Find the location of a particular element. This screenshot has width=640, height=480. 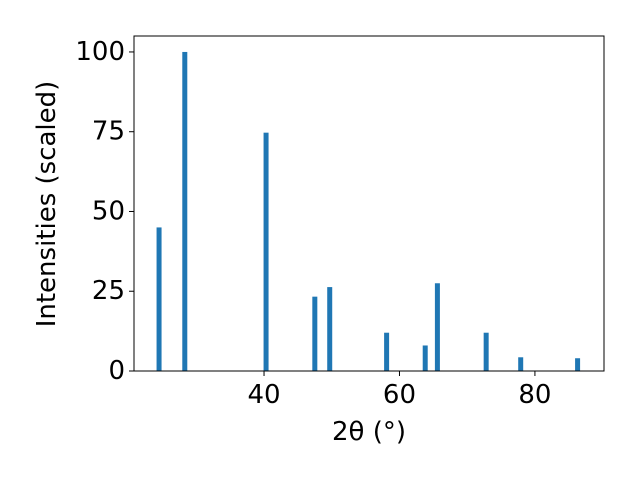

y-axis-label: Intensities (scaled) is located at coordinates (47, 204).